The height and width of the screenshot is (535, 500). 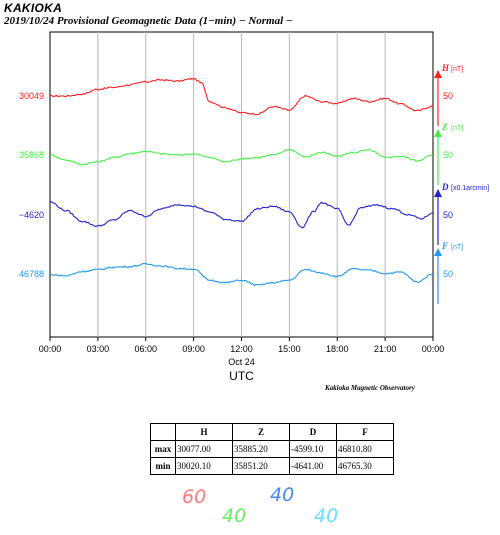 What do you see at coordinates (241, 376) in the screenshot?
I see `x-axis-label: UTC` at bounding box center [241, 376].